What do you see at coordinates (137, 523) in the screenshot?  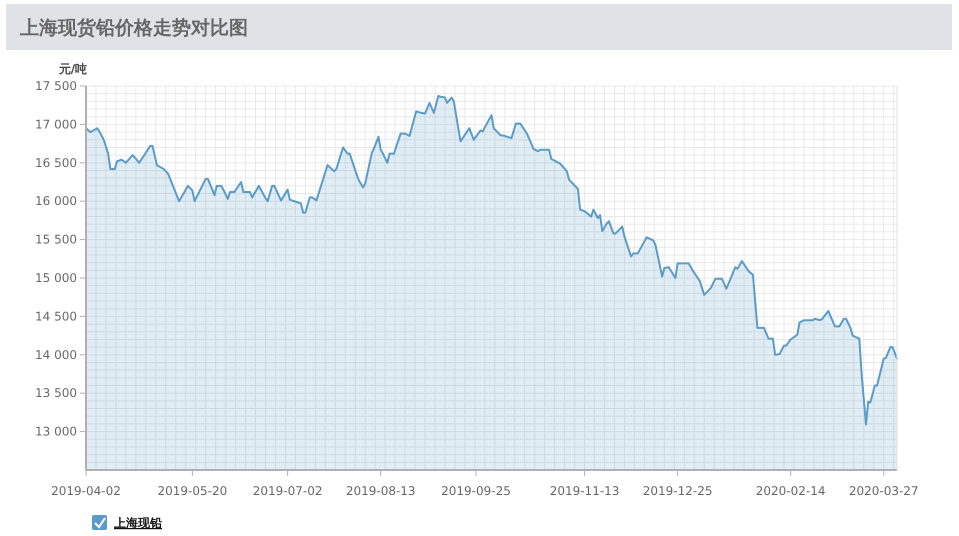 I see `legend-label: 上海现铅` at bounding box center [137, 523].